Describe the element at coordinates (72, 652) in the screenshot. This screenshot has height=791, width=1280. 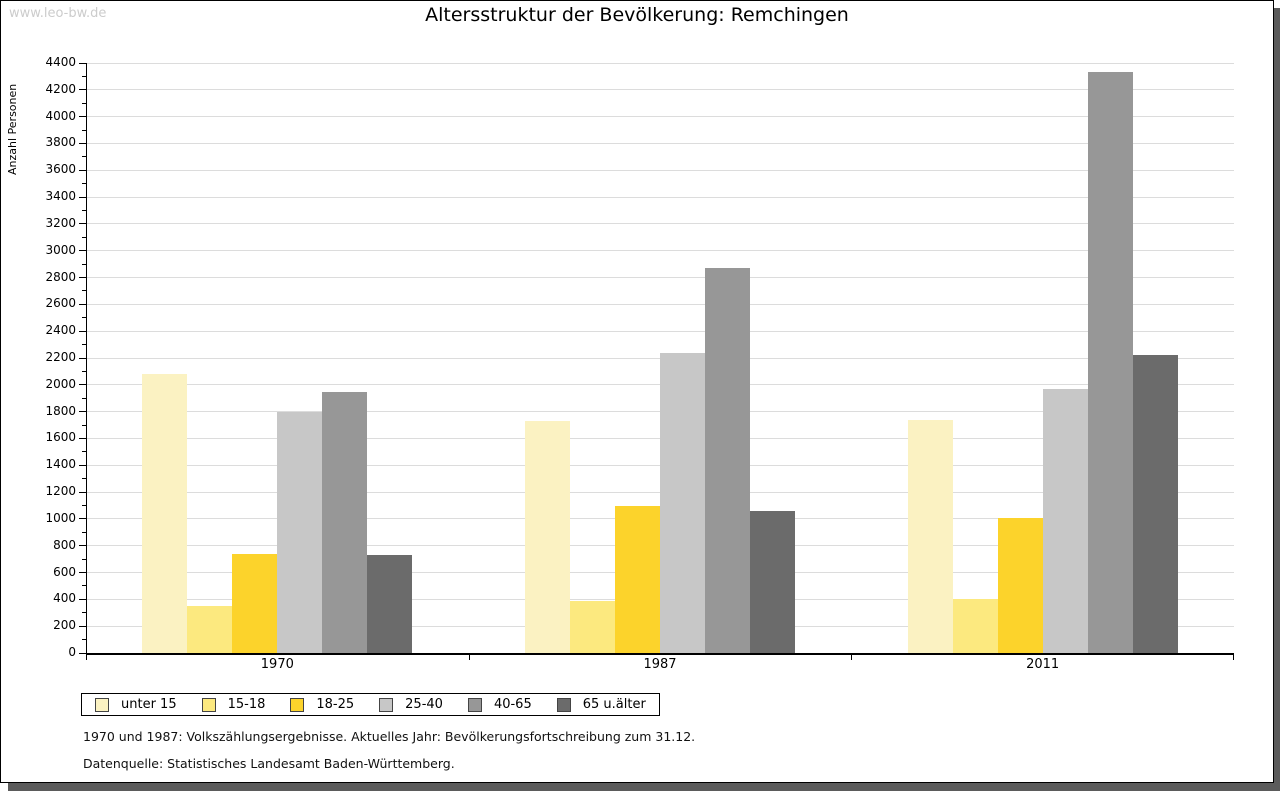
I see `y-tick-label: 0` at that location.